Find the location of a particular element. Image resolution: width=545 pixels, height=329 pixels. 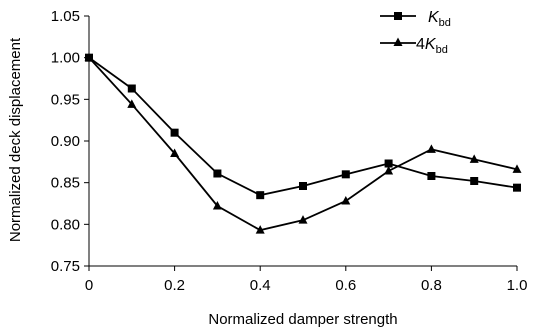

y-axis-ticks: 0.75 0.80 0.85 0.90 0.95 1.00 1.05 is located at coordinates (70, 141).